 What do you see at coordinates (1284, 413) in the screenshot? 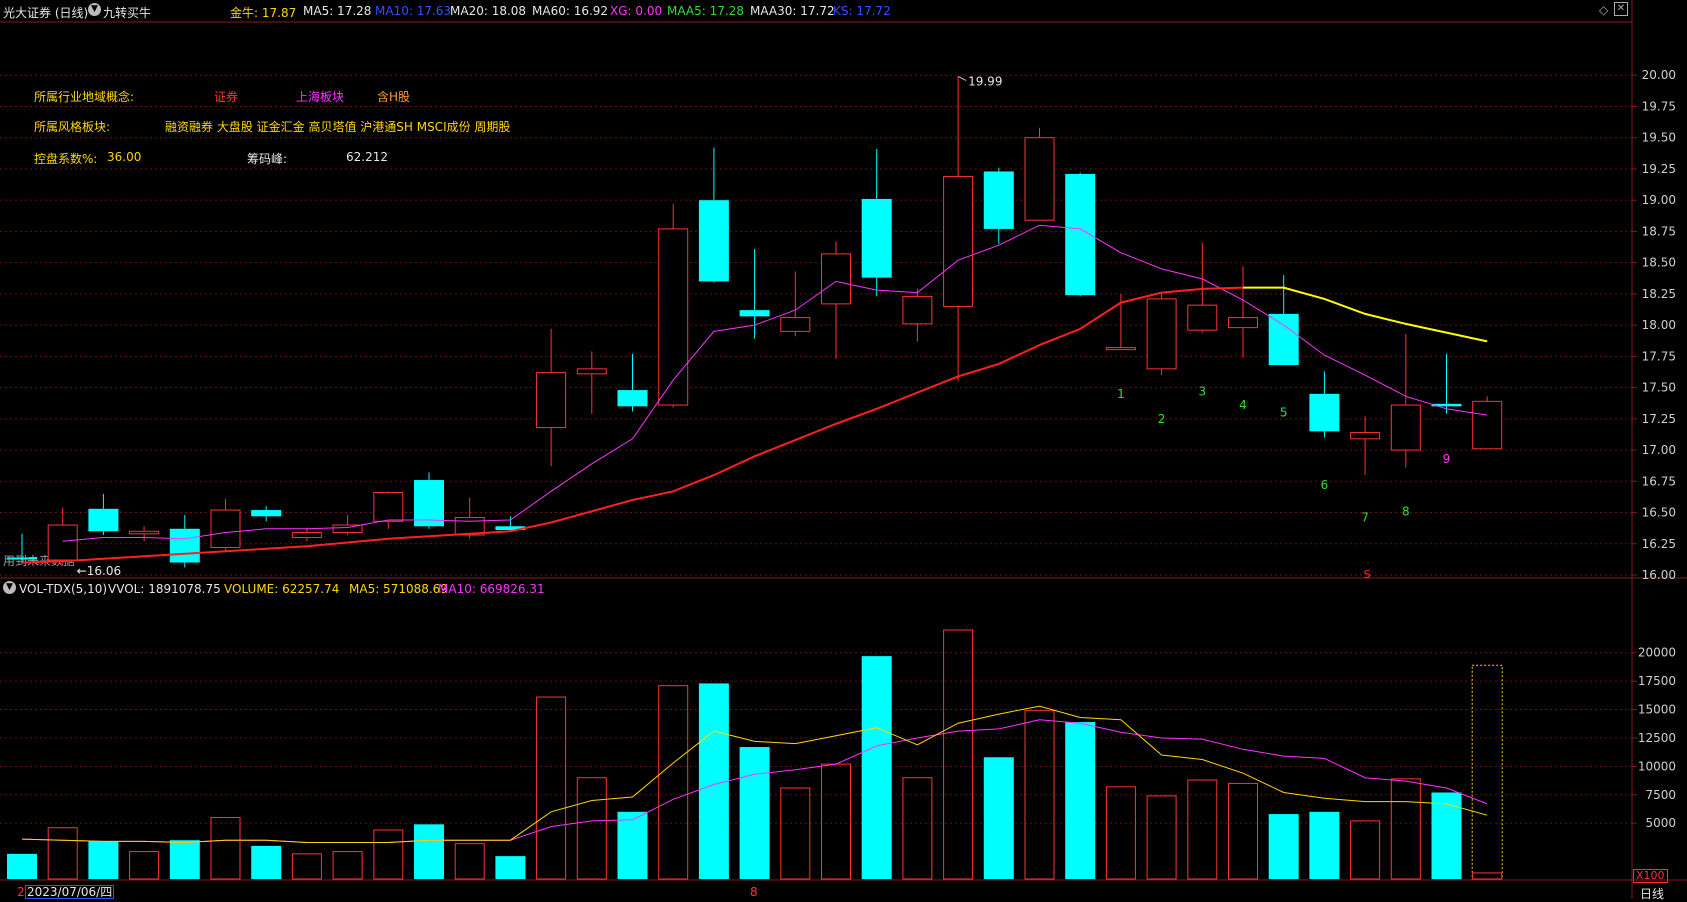
I see `td-count-label: 5` at bounding box center [1284, 413].